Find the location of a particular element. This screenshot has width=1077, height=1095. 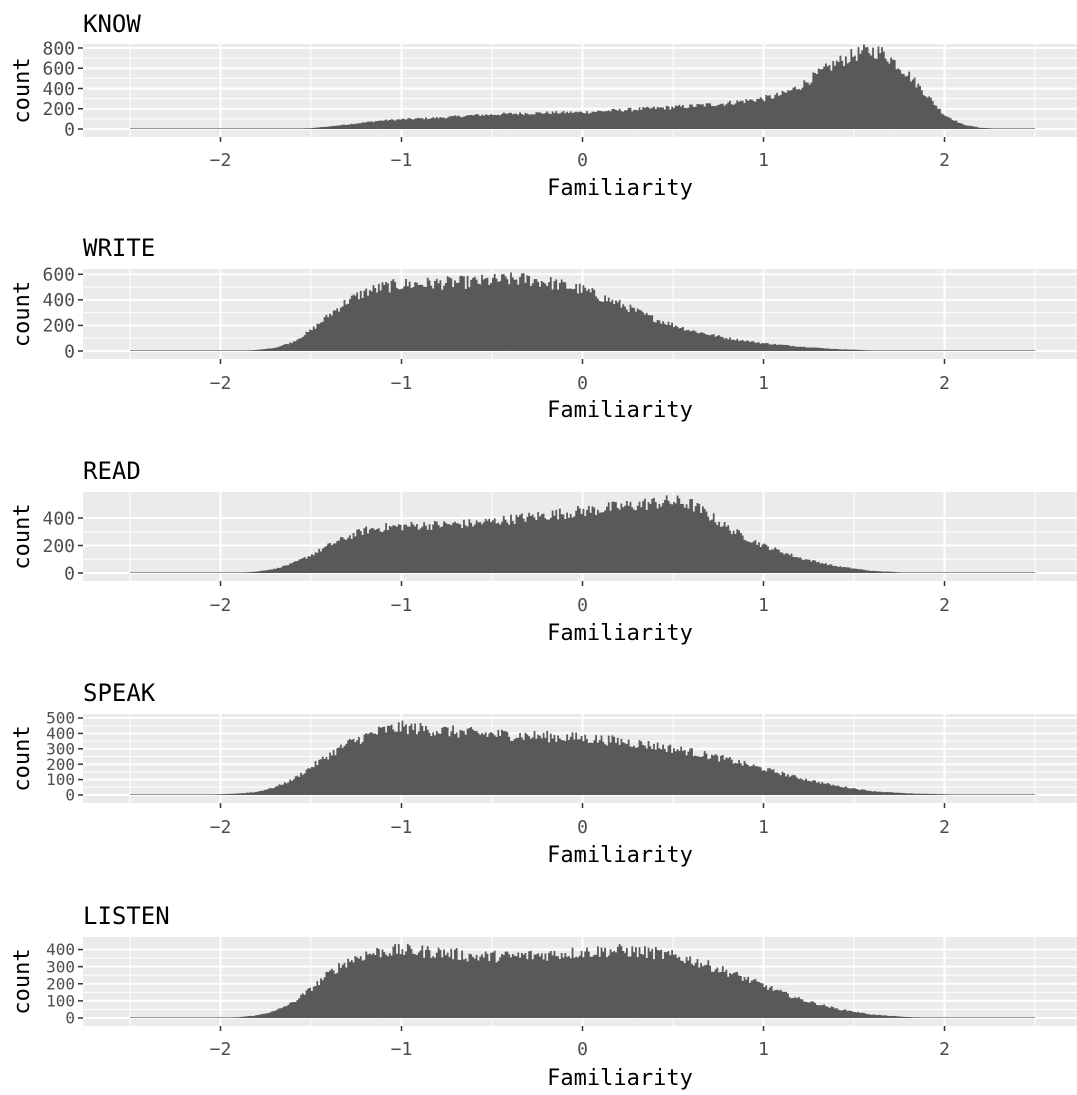

y-tick-label: 800 is located at coordinates (58, 48).